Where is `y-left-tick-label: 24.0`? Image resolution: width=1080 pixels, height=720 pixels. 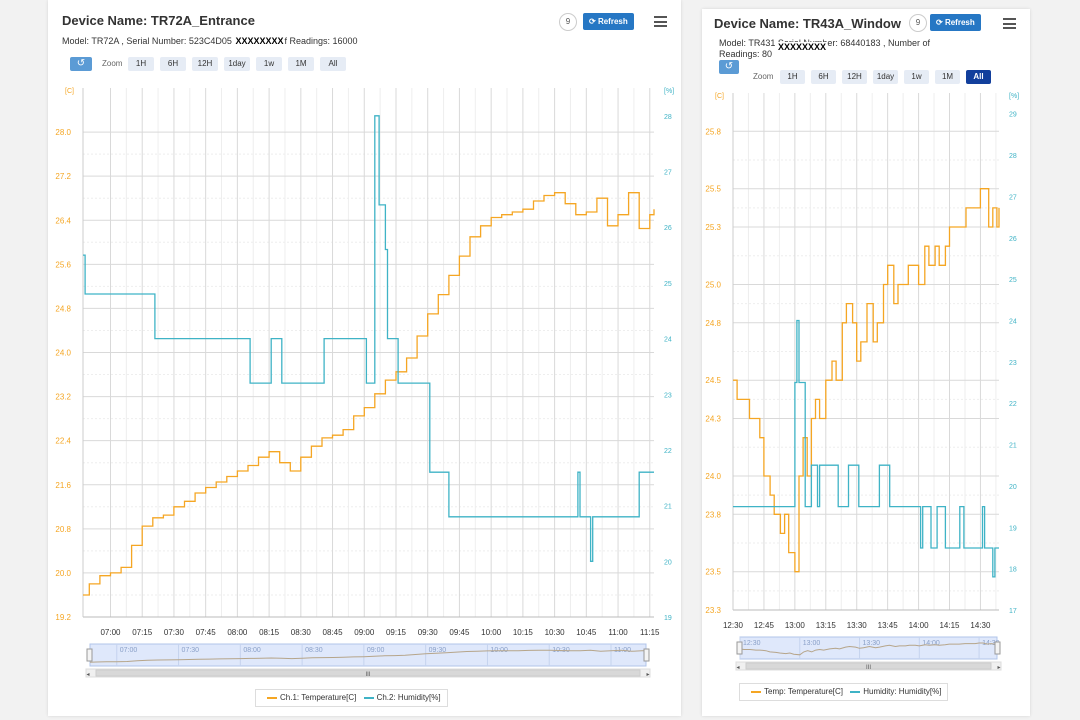
y-left-tick-label: 24.0 is located at coordinates (63, 353).